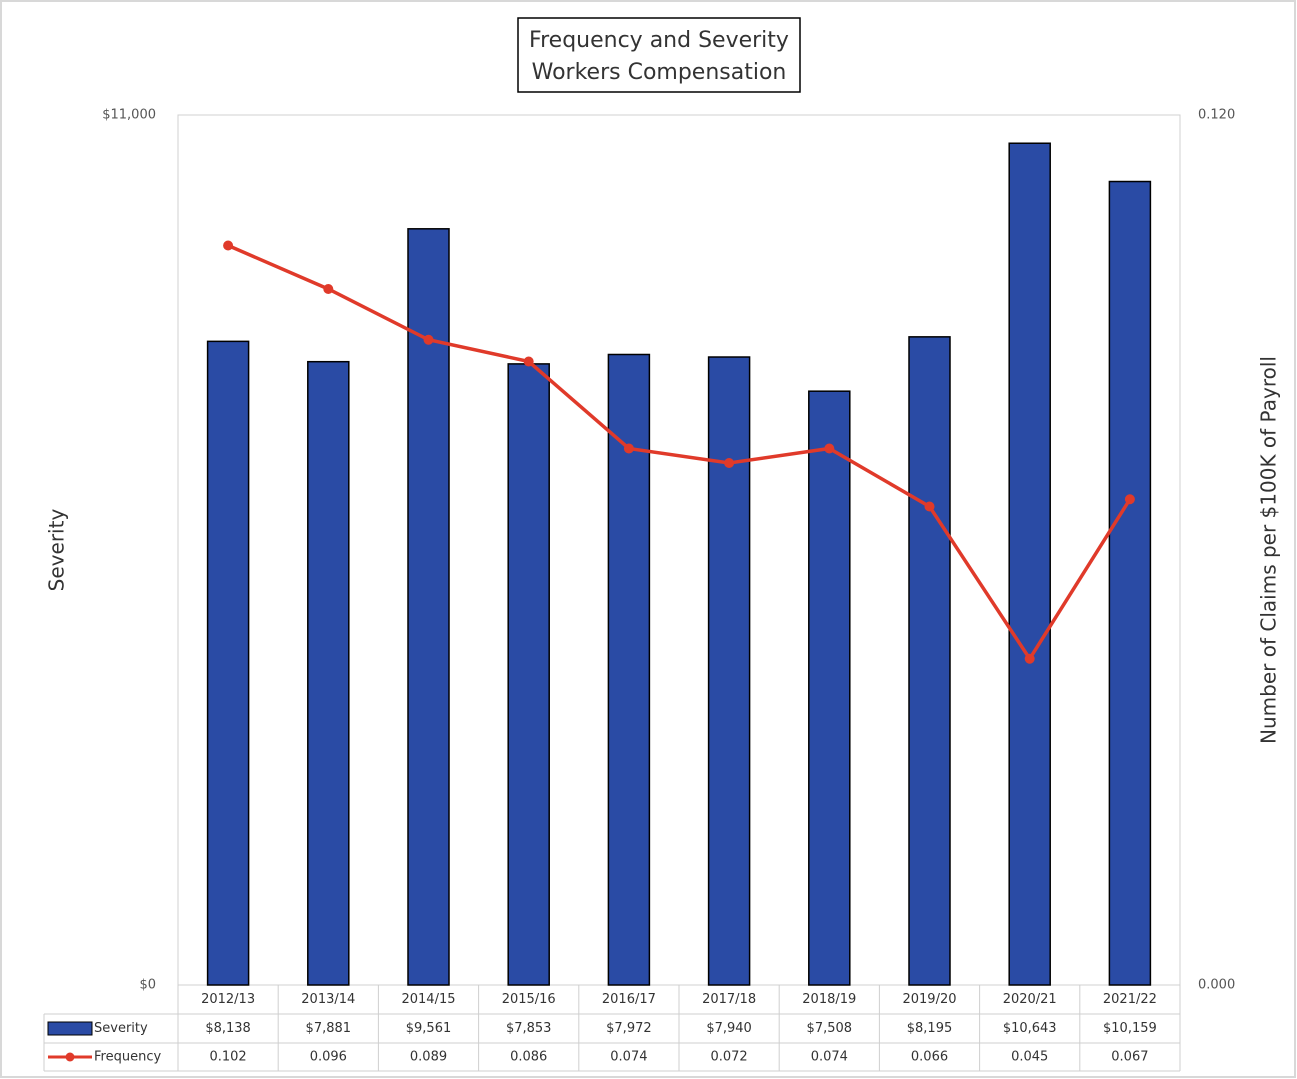 This screenshot has height=1079, width=1297. I want to click on table-value: 0.086, so click(528, 1057).